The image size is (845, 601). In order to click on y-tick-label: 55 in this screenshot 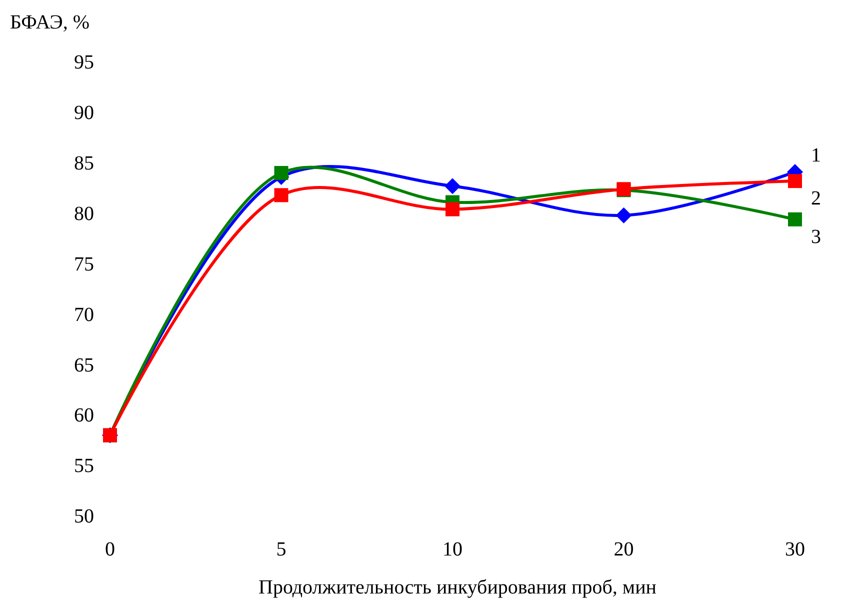, I will do `click(84, 466)`.